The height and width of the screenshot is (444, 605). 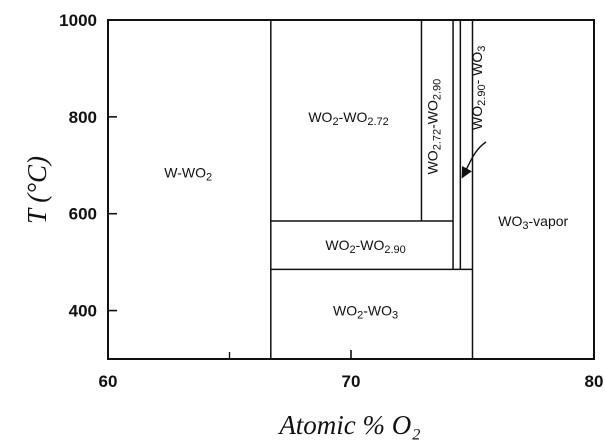 I want to click on rotated-region-label-1: WO2.90- WO3, so click(x=478, y=88).